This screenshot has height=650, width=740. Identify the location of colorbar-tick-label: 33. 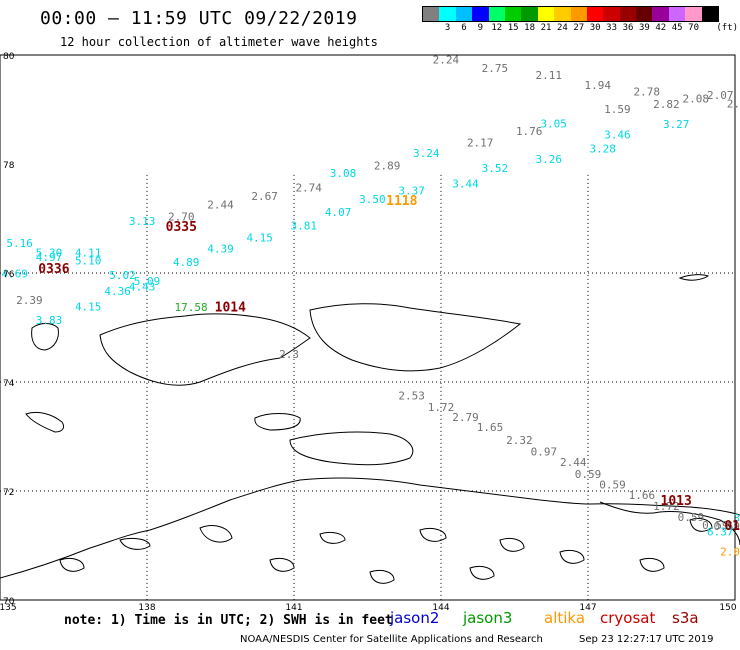
(612, 28).